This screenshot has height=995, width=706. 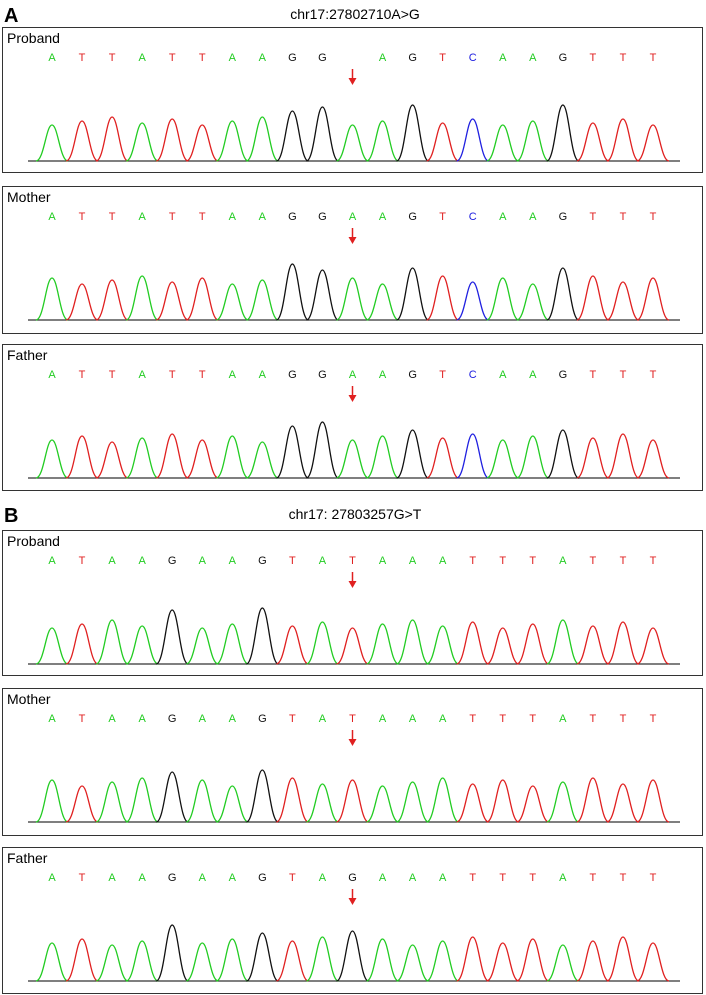 I want to click on panel-label: B, so click(x=11, y=516).